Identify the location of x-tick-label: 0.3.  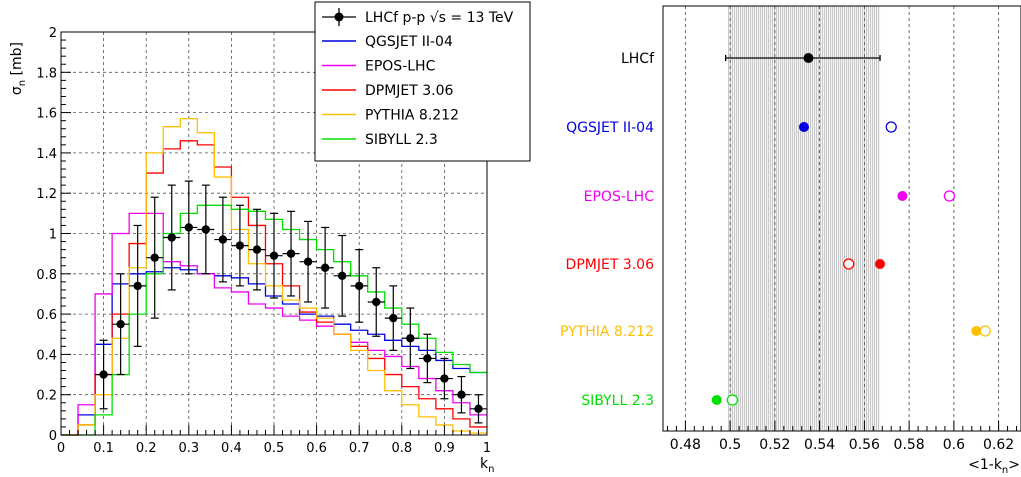
(188, 448).